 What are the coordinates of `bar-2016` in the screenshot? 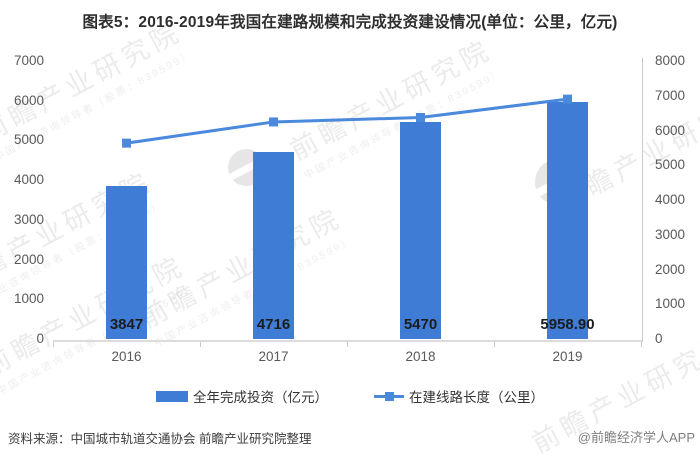 It's located at (126, 262).